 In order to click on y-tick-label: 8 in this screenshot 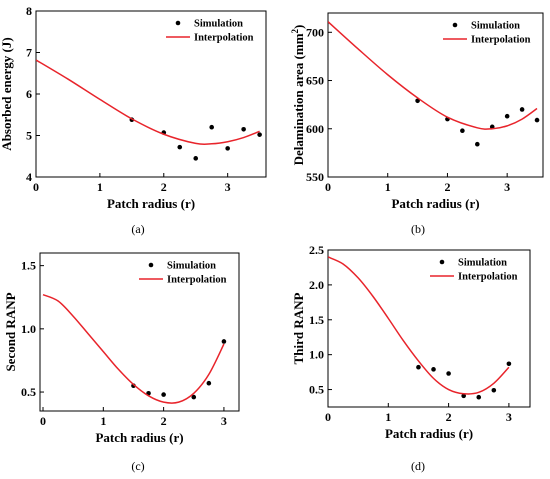, I will do `click(29, 11)`.